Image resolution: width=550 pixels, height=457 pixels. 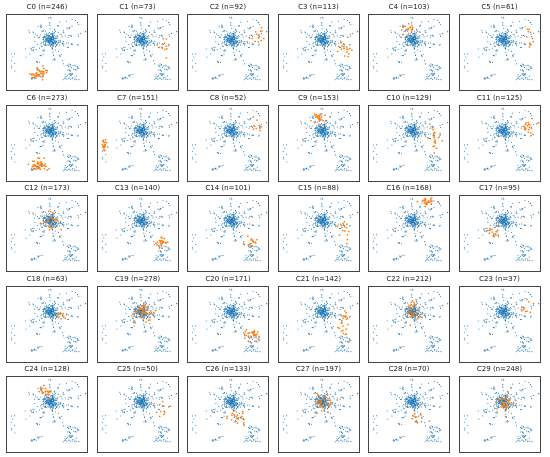 I want to click on scatter-panel: C3 (n=113), so click(x=318, y=47).